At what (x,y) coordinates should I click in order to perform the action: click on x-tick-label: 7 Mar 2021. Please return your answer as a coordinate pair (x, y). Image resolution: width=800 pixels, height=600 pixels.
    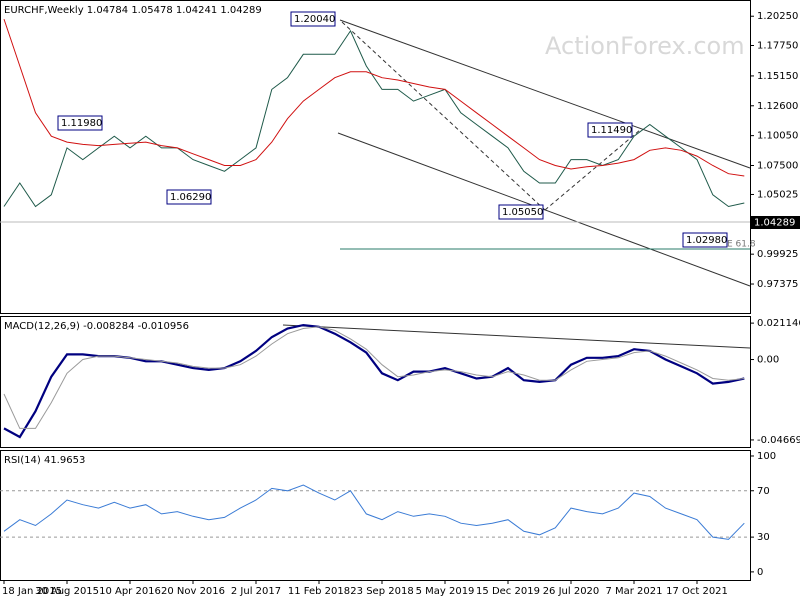
    Looking at the image, I should click on (633, 591).